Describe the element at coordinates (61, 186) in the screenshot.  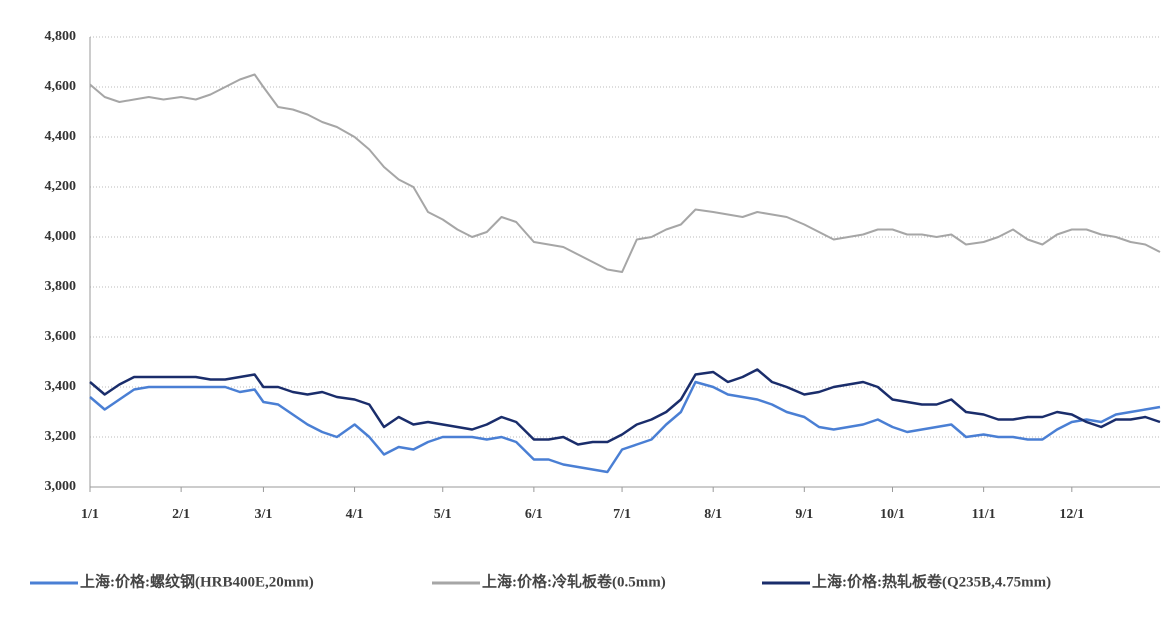
I see `y-tick-label: 4,200` at that location.